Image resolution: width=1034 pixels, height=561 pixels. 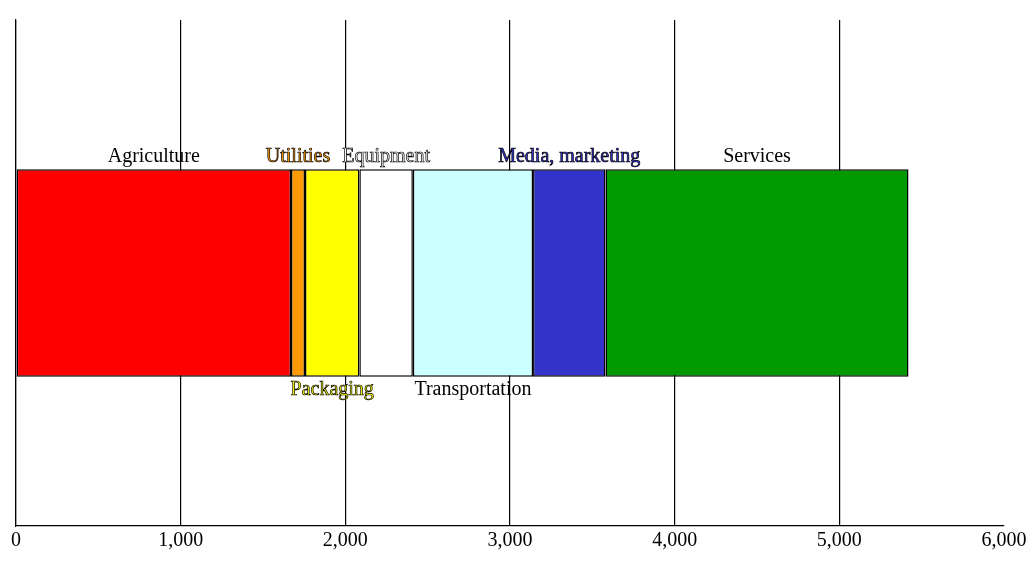 What do you see at coordinates (16, 539) in the screenshot?
I see `x-tick-label: 0` at bounding box center [16, 539].